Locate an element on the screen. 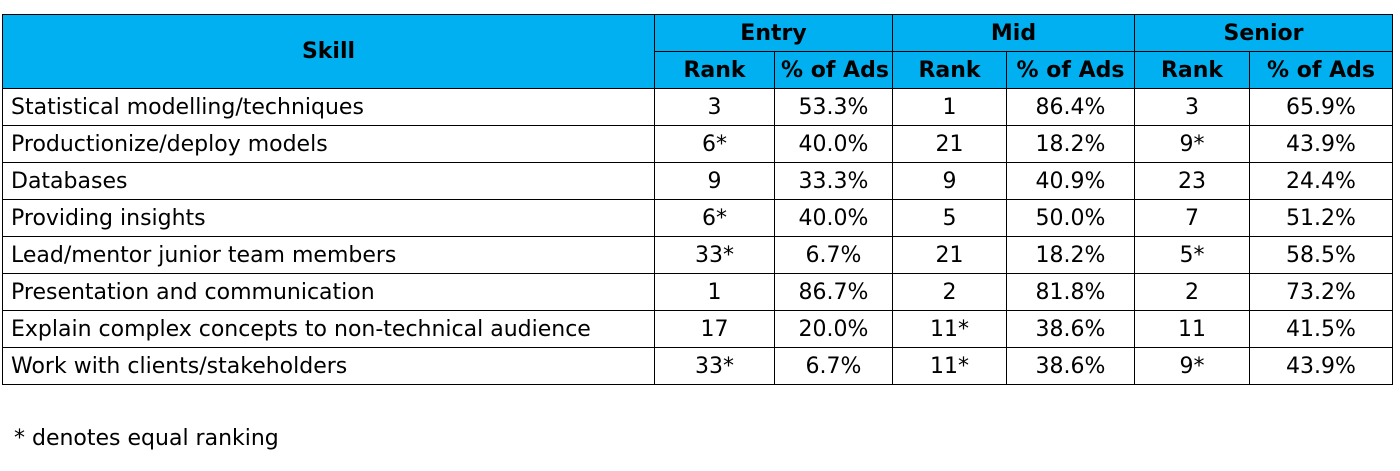 The width and height of the screenshot is (1400, 471). entry-rank-cell: 17 is located at coordinates (714, 329).